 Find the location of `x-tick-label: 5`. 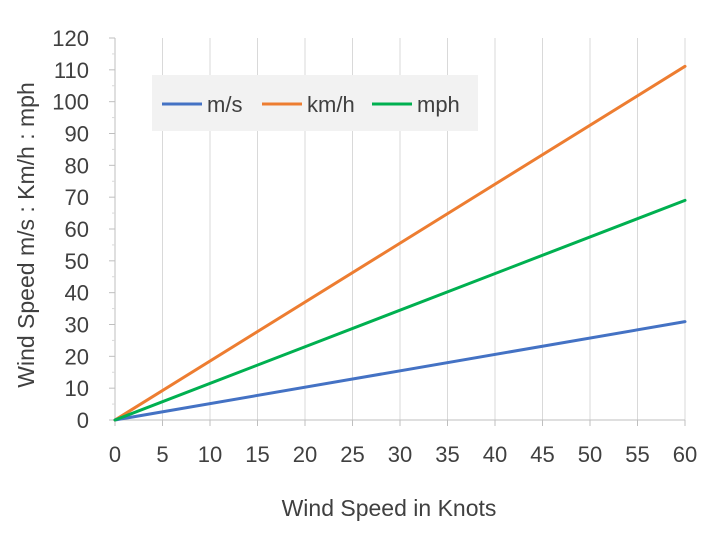

x-tick-label: 5 is located at coordinates (162, 454).